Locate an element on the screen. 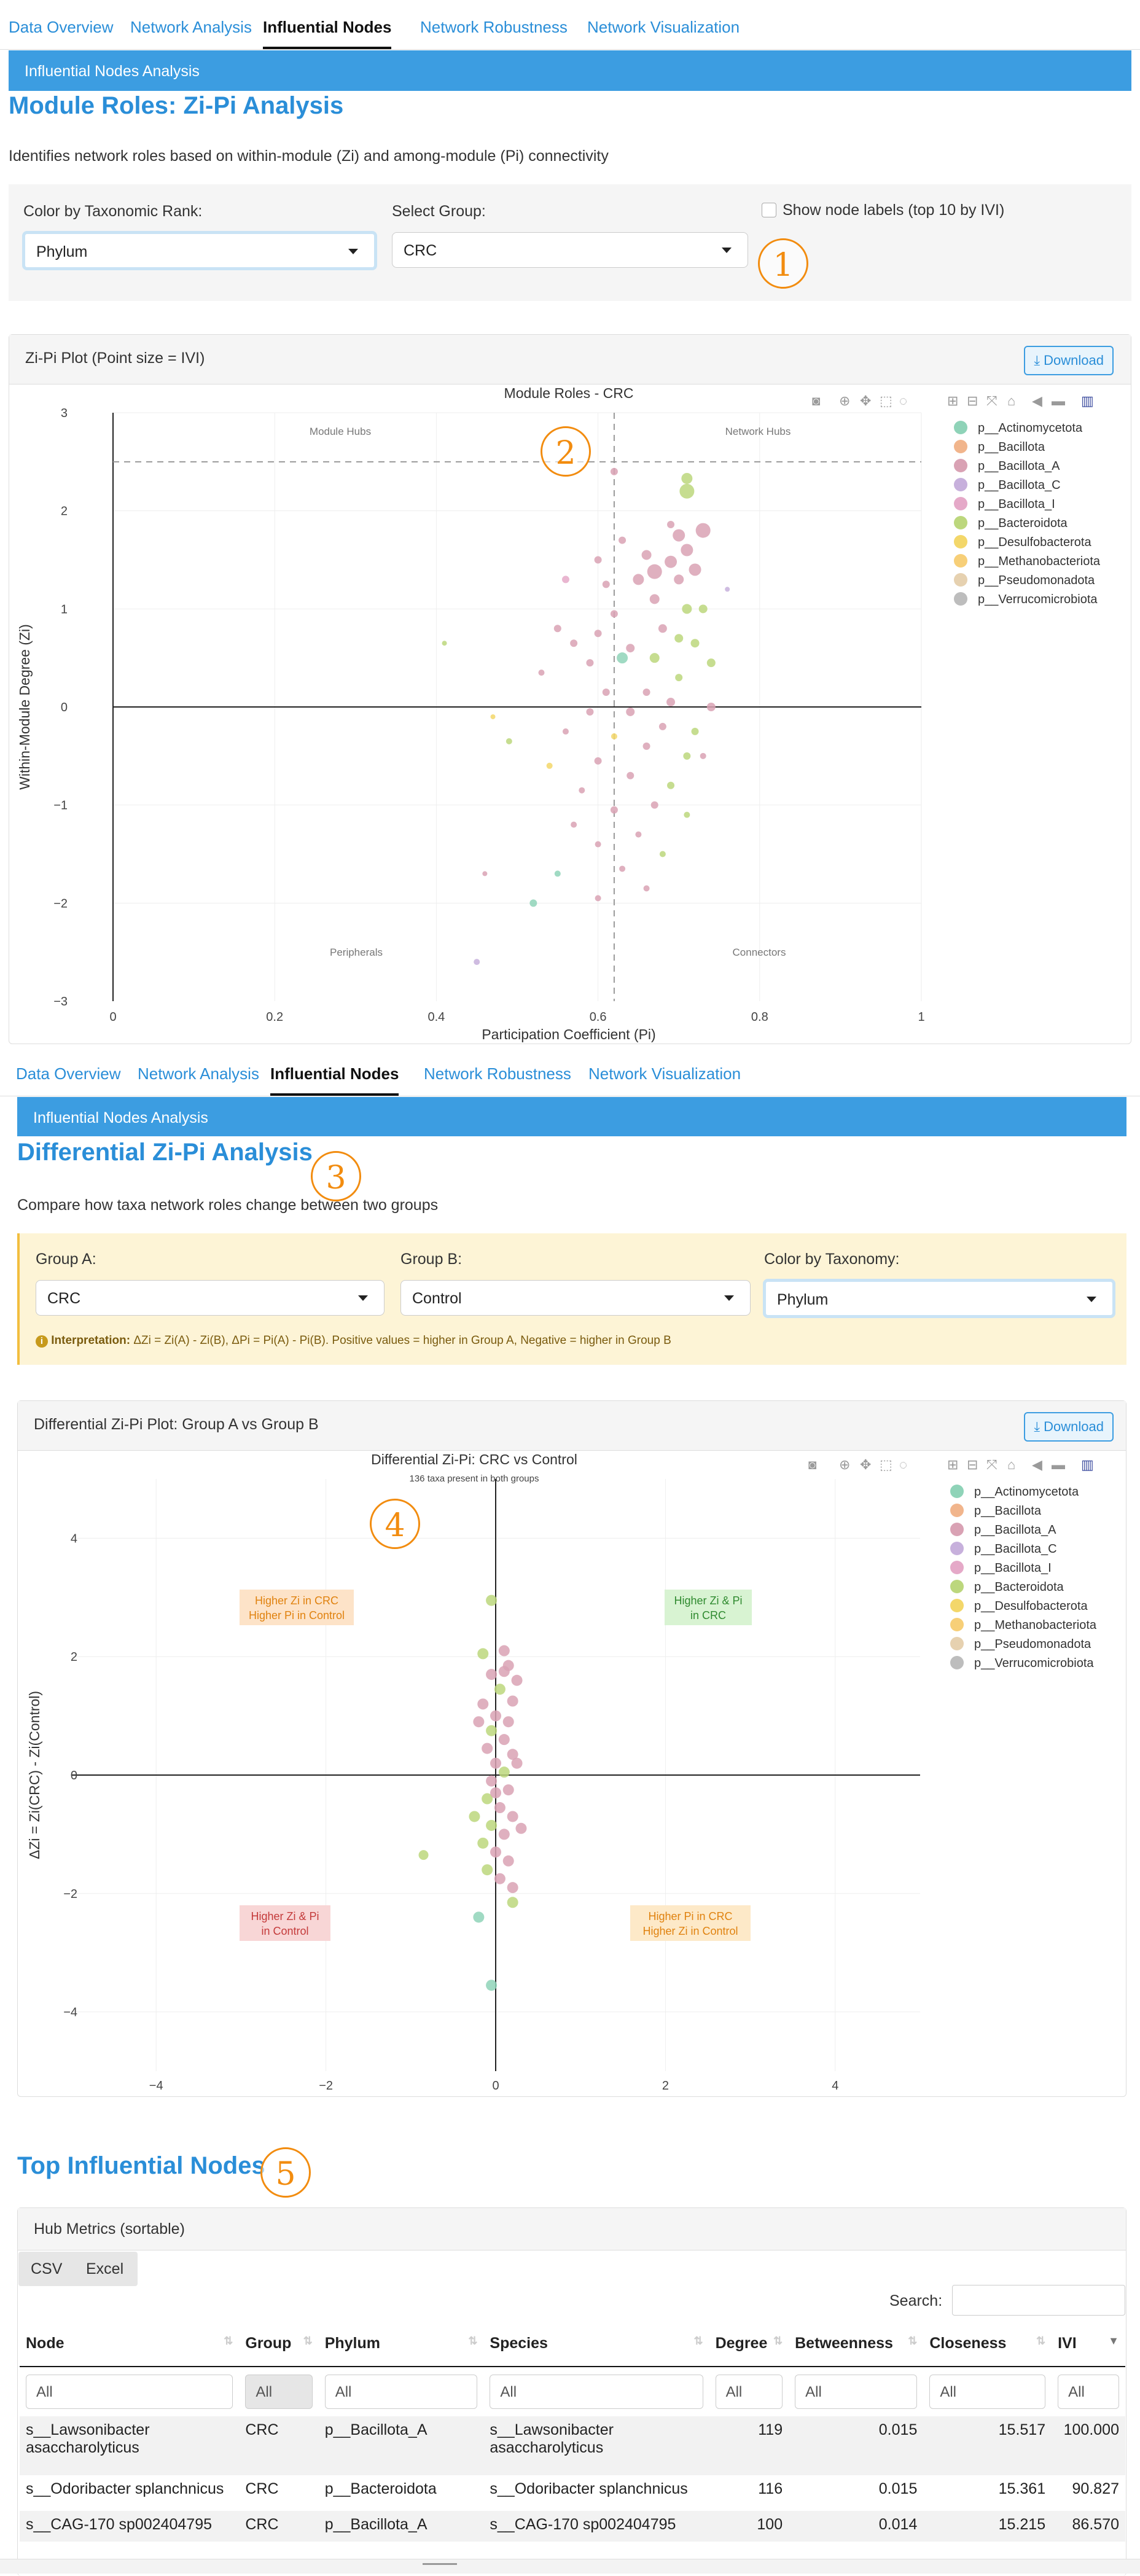  y-tick-label: −4 is located at coordinates (70, 2013).